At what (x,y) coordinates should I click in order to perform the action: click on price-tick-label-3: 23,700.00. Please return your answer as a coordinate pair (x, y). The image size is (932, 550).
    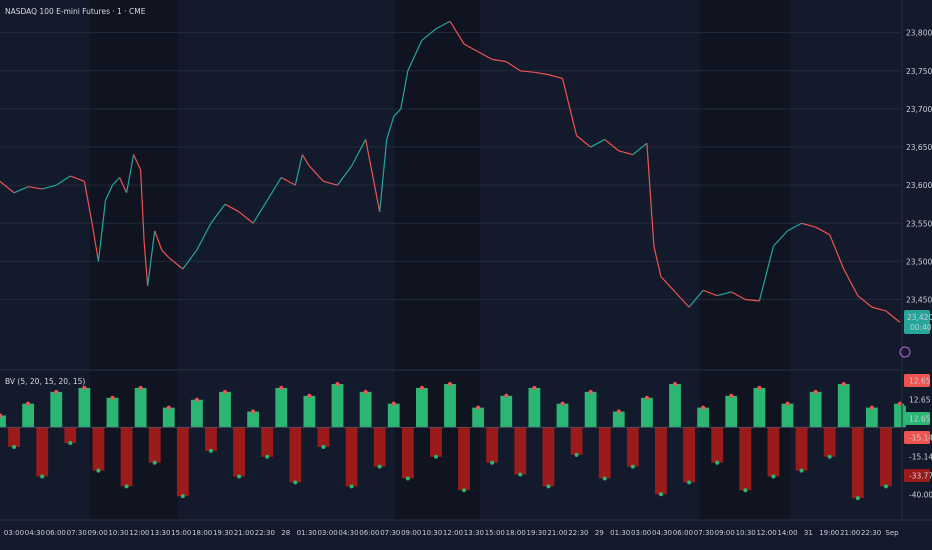
    Looking at the image, I should click on (919, 109).